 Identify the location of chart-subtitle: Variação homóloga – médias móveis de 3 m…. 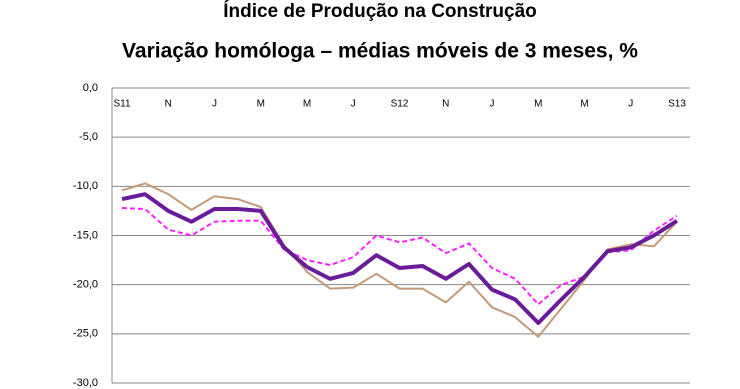
(380, 51).